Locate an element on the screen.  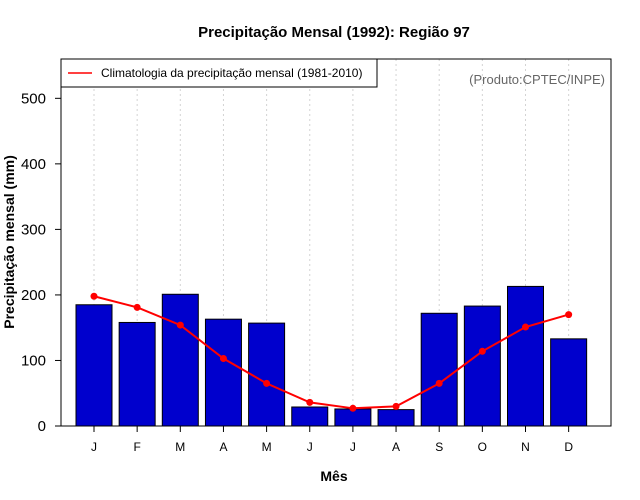
legend-box is located at coordinates (219, 73).